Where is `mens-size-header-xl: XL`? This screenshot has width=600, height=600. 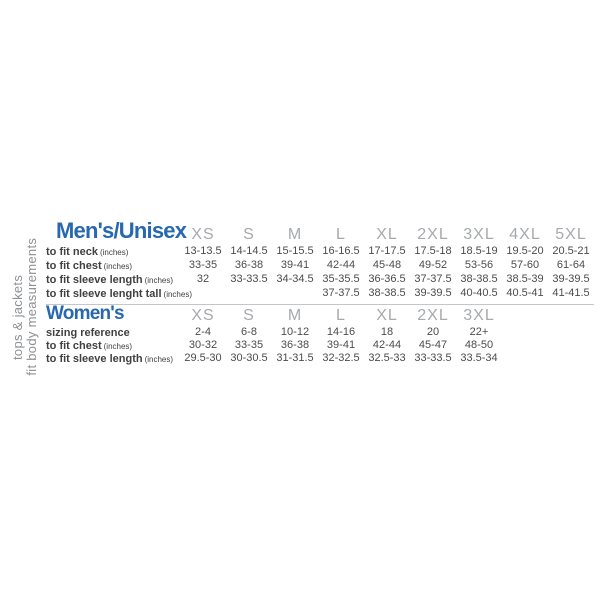 mens-size-header-xl: XL is located at coordinates (387, 234).